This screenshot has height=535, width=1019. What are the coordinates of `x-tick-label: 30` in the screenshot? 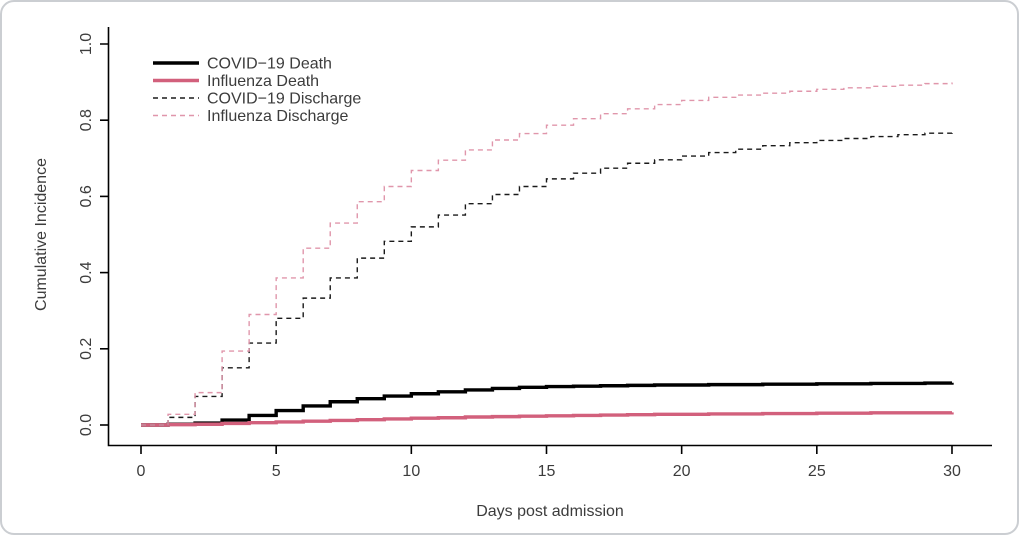 It's located at (952, 471).